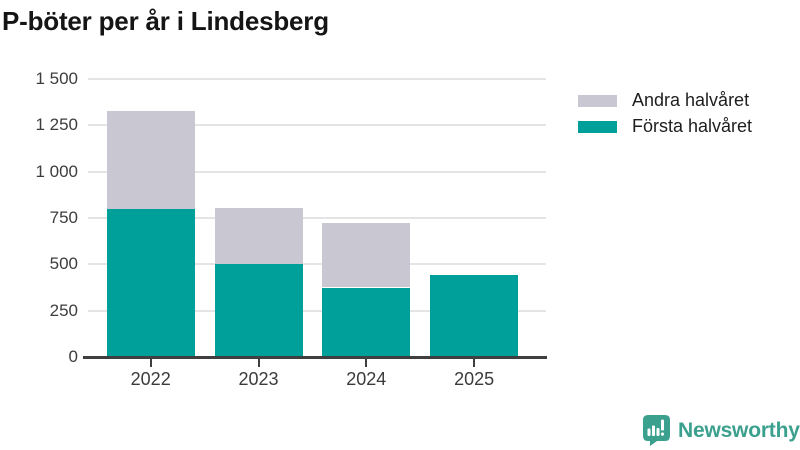  Describe the element at coordinates (597, 126) in the screenshot. I see `legend-swatch-forsta-halvaret` at that location.